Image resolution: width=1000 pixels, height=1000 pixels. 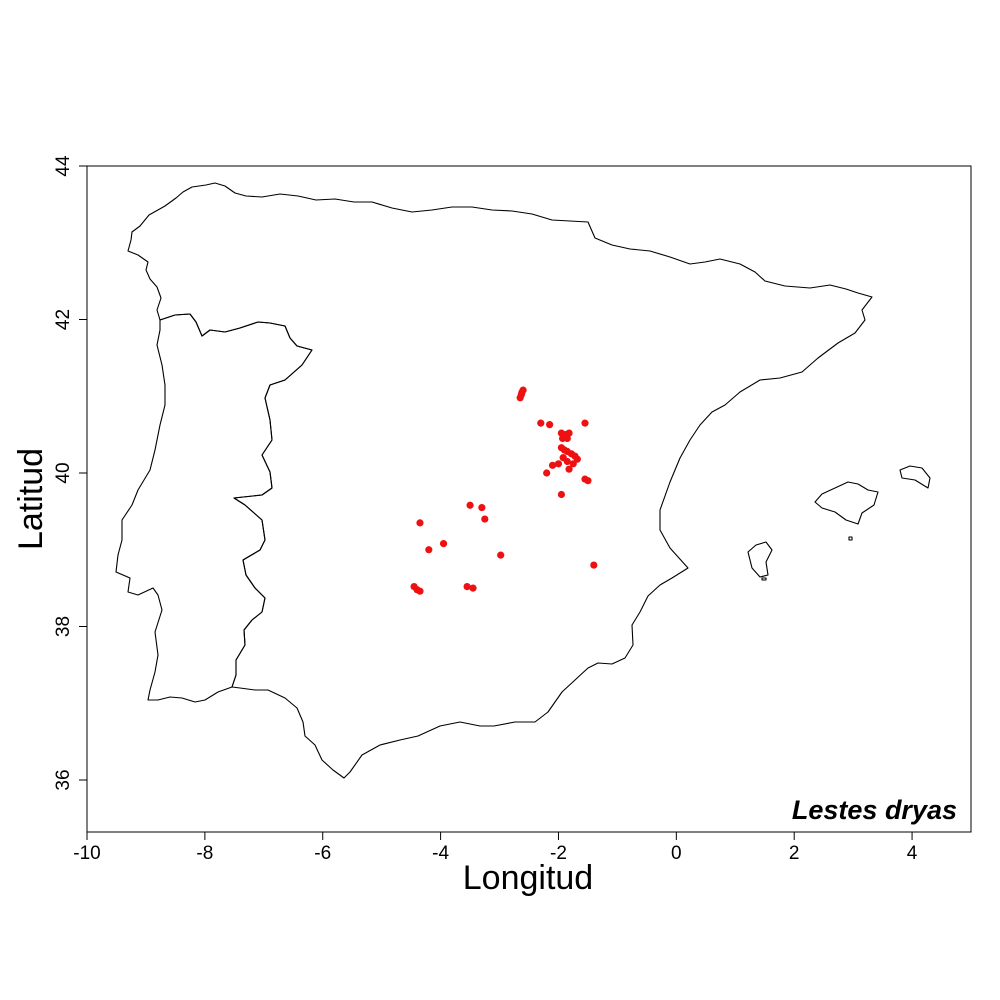 What do you see at coordinates (86, 853) in the screenshot?
I see `x-tick-label: -10` at bounding box center [86, 853].